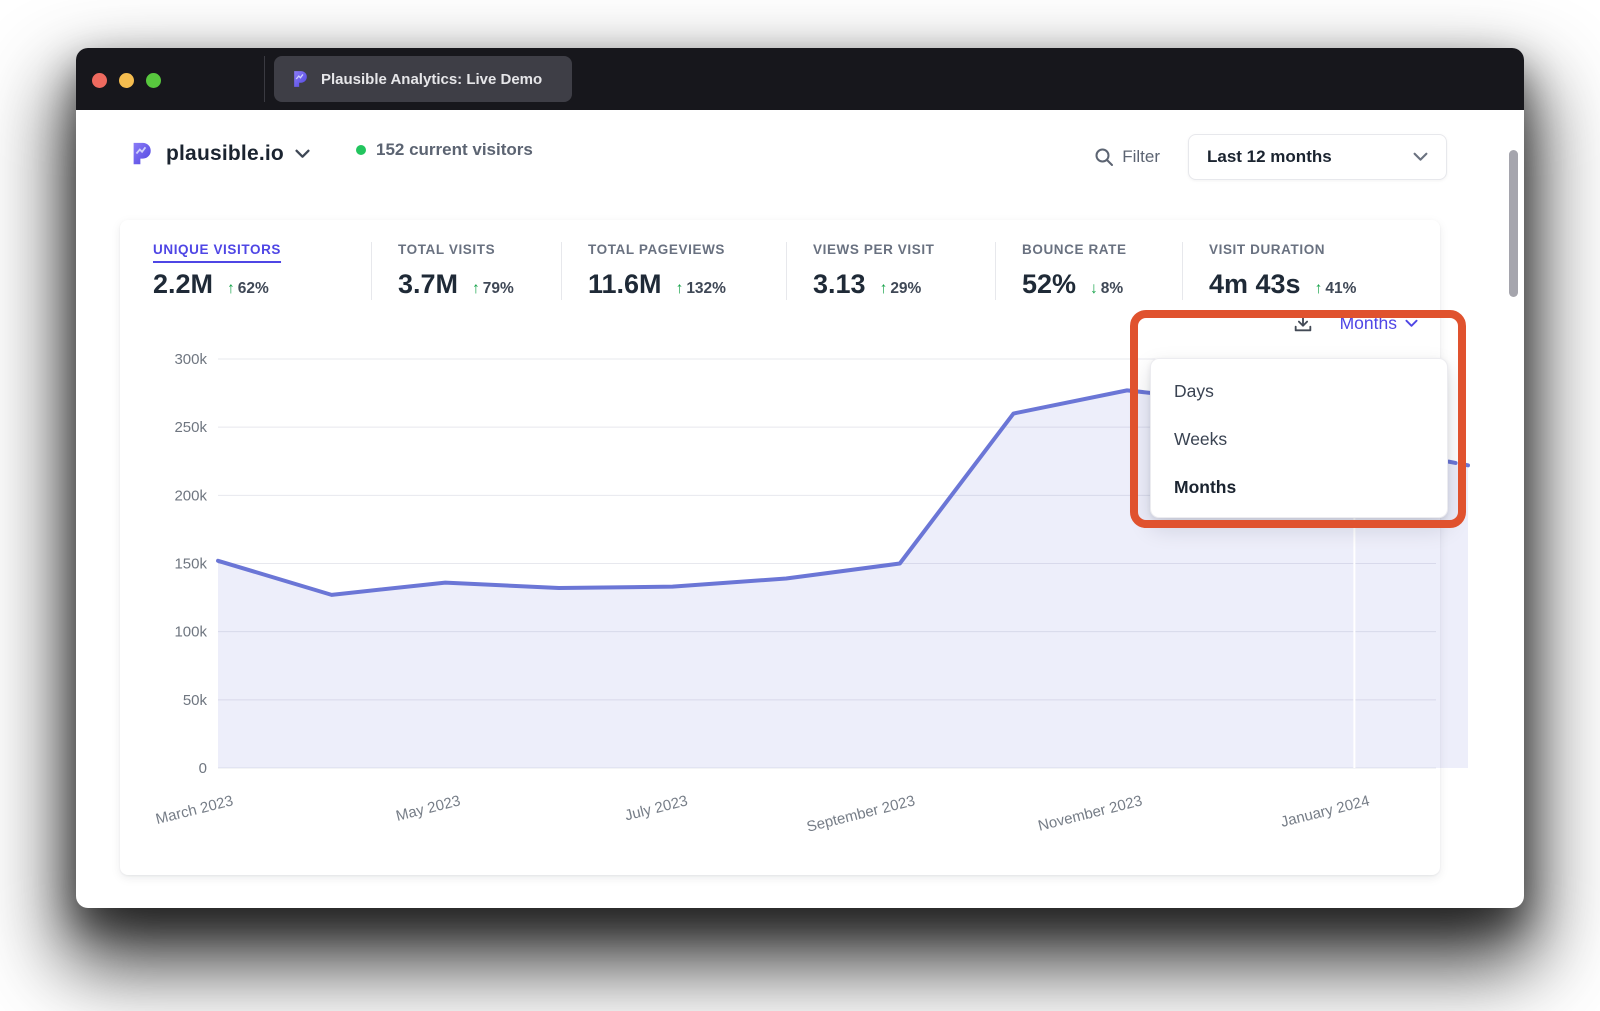 The width and height of the screenshot is (1600, 1011). What do you see at coordinates (126, 80) in the screenshot?
I see `minimize-button` at bounding box center [126, 80].